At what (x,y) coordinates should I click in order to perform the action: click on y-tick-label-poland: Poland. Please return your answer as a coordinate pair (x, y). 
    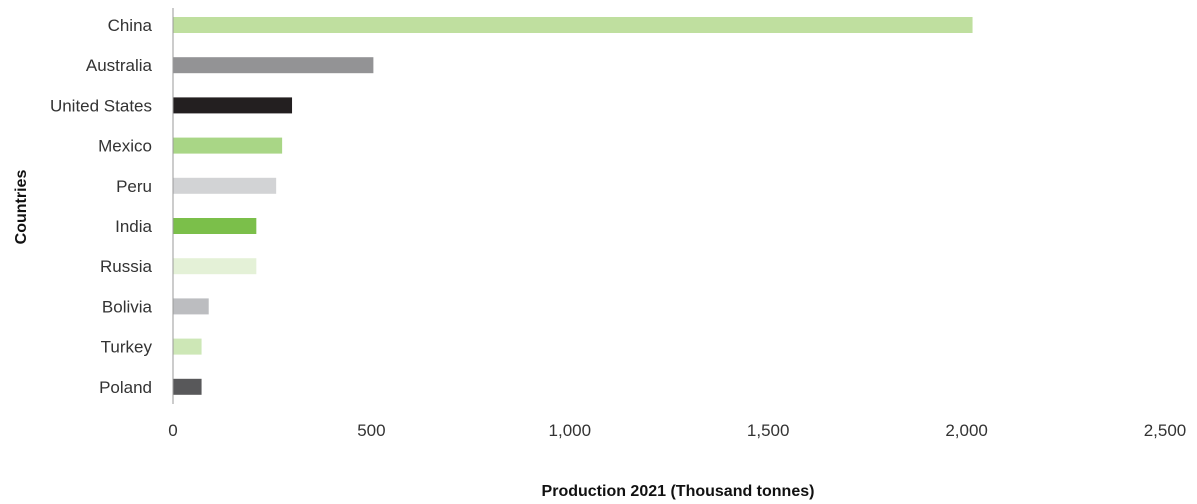
    Looking at the image, I should click on (125, 387).